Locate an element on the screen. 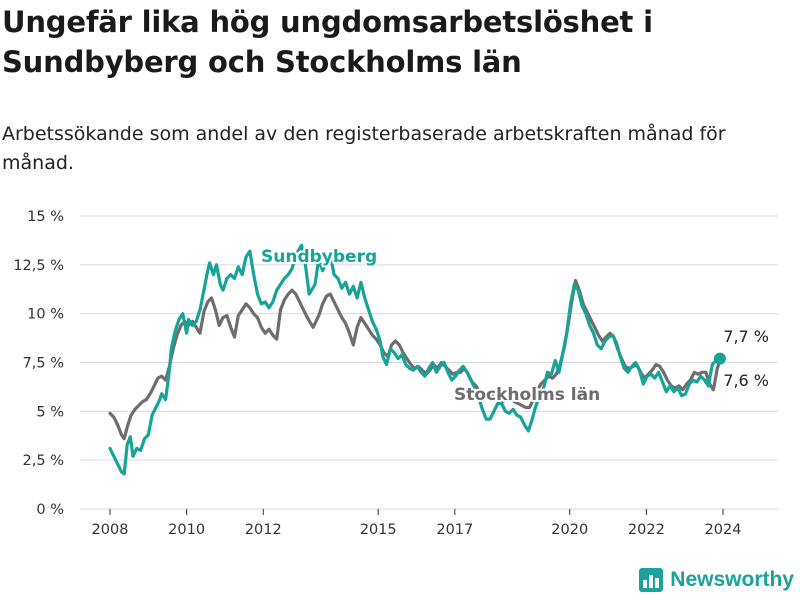  end-value-label-sundbyberg: 7,7 % is located at coordinates (746, 336).